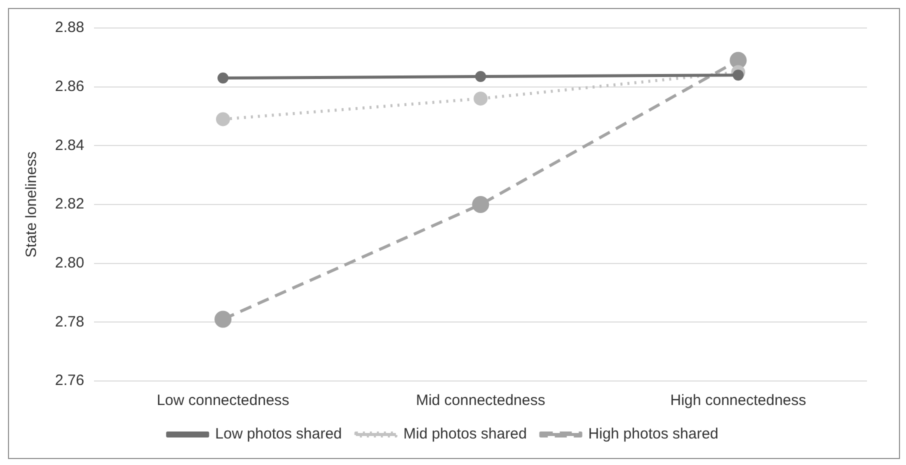  Describe the element at coordinates (69, 321) in the screenshot. I see `y-tick-label: 2.78` at that location.